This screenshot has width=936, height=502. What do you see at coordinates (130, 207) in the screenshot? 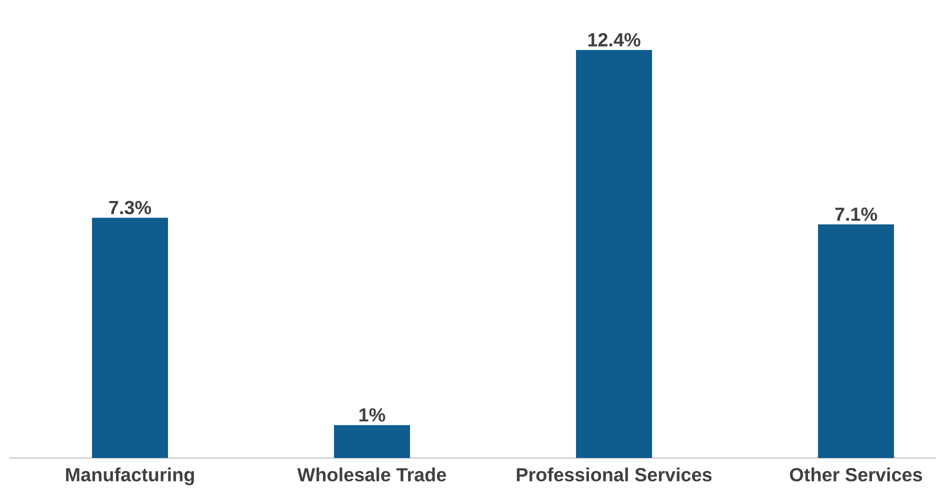
I see `data-label: 7.3%` at bounding box center [130, 207].